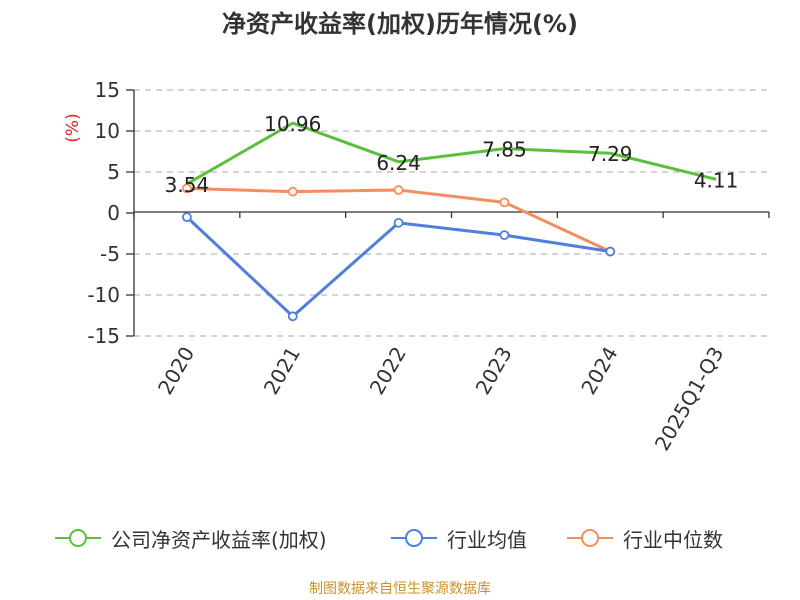  I want to click on x-tick-labels: 2020 2021 2022 2023 2024 2025Q1-Q3, so click(440, 399).